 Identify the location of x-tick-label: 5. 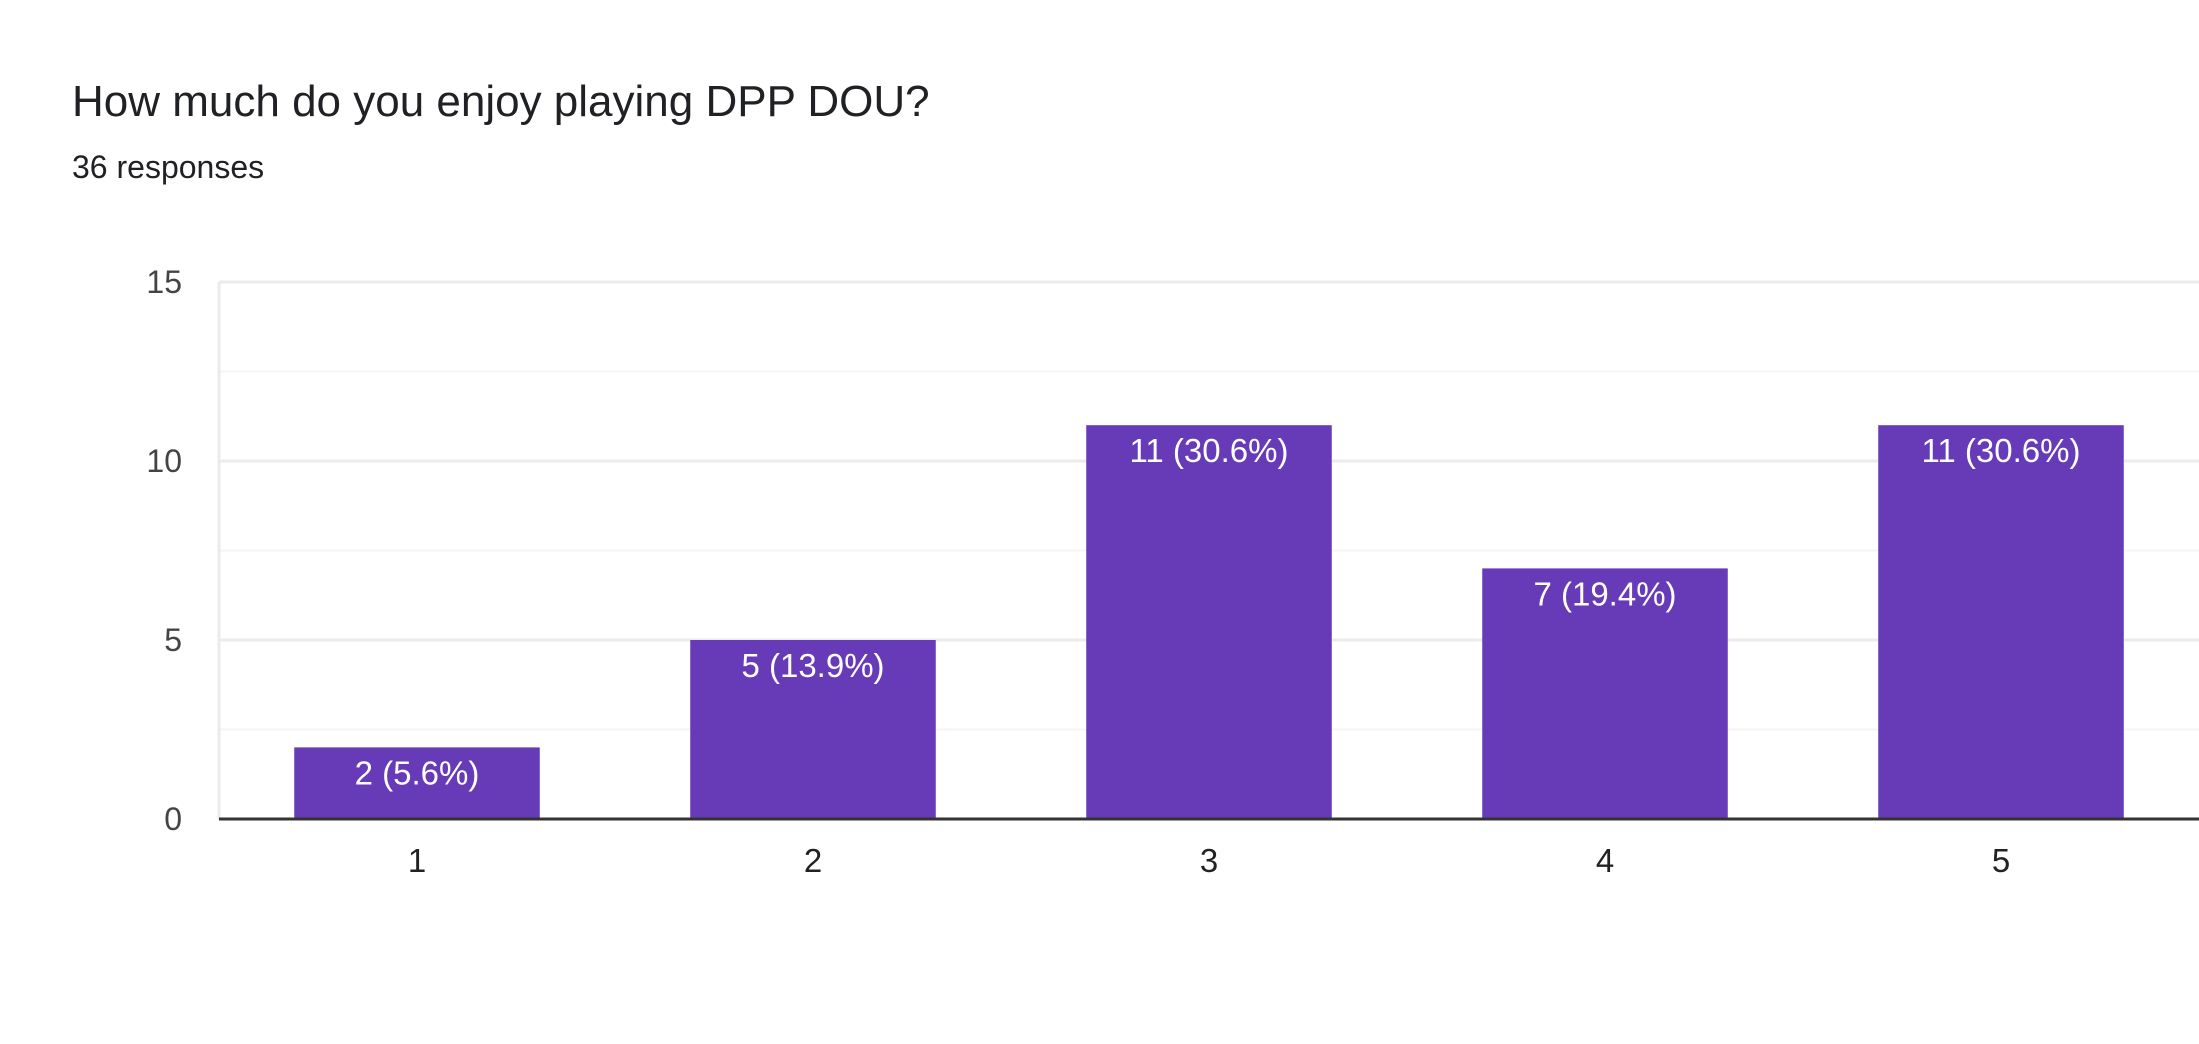
(2001, 860).